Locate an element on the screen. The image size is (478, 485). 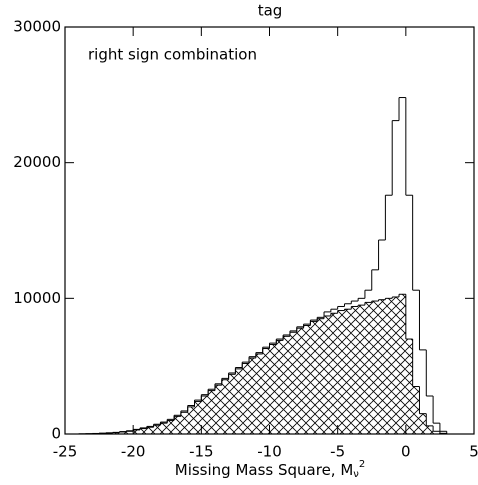
x-tick-label: 5 is located at coordinates (473, 452).